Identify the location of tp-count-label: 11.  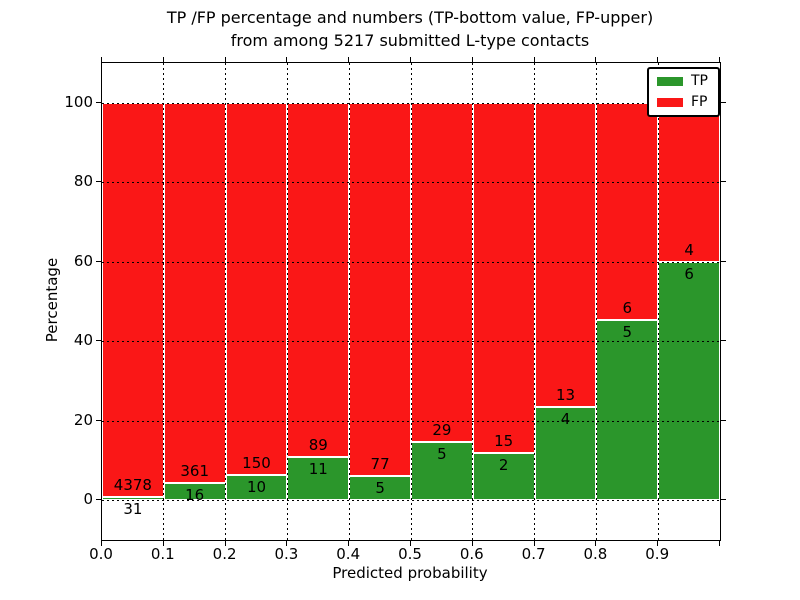
(318, 468).